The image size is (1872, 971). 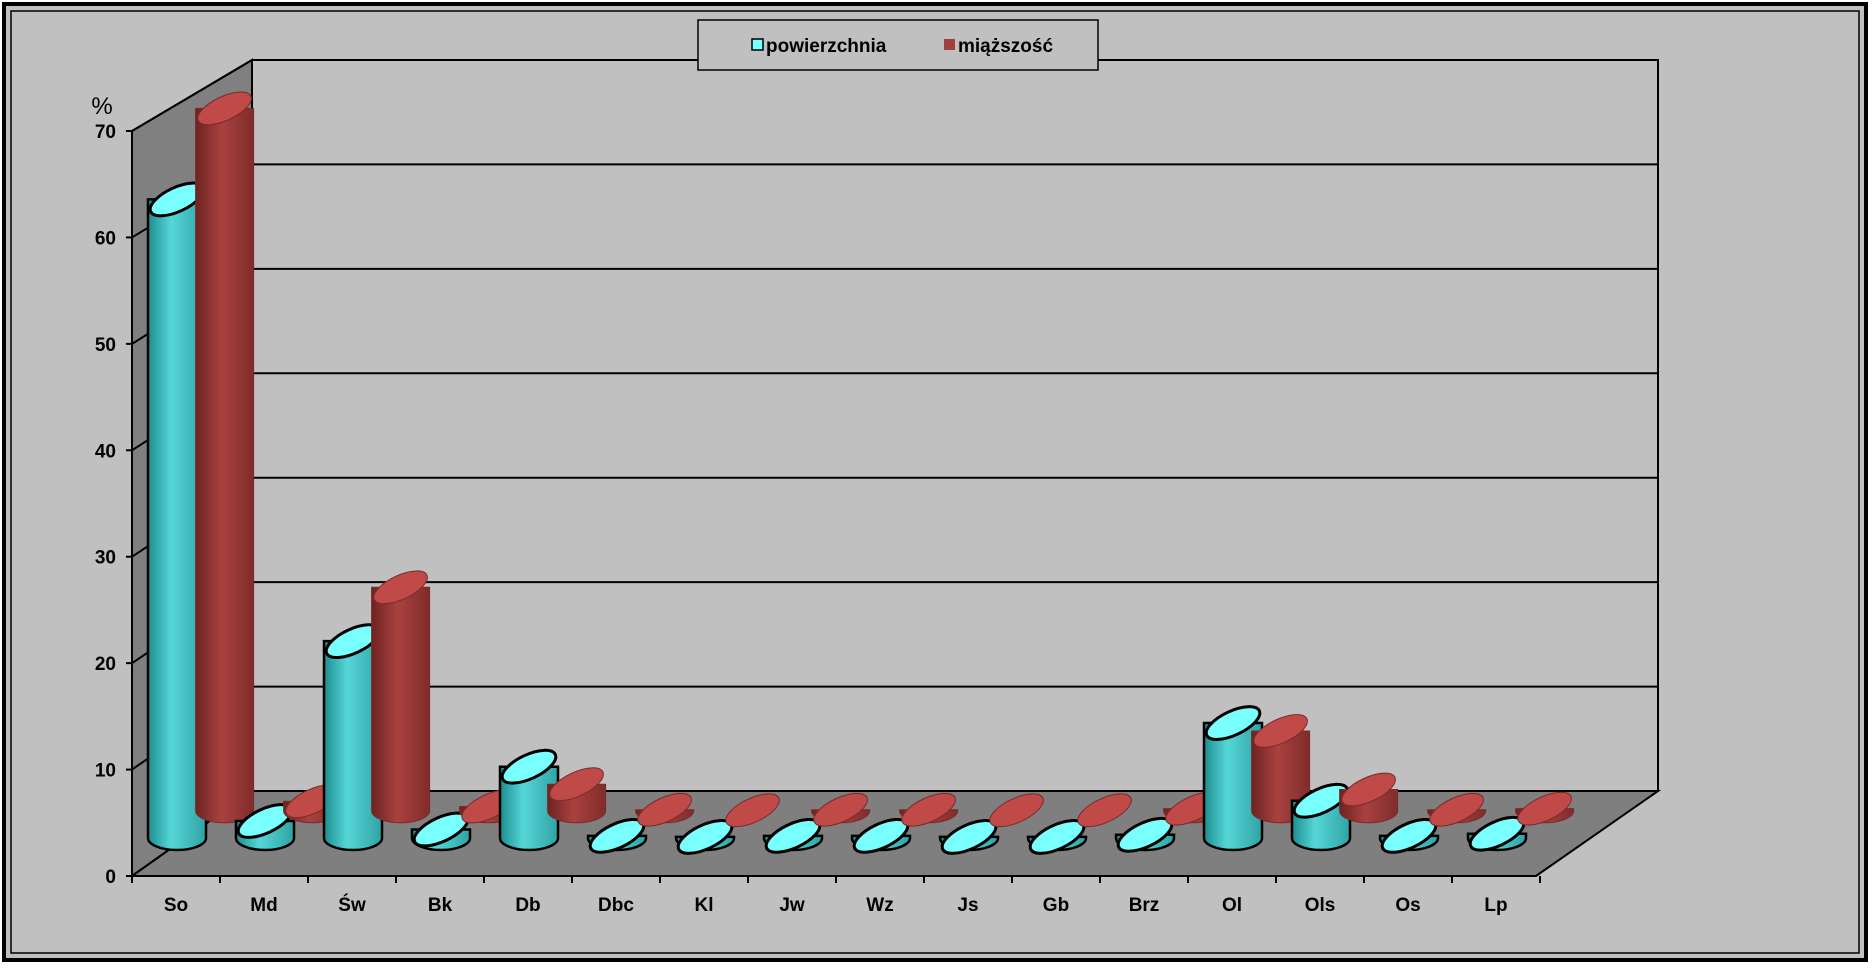 I want to click on bar-miszo-Ols, so click(x=1369, y=798).